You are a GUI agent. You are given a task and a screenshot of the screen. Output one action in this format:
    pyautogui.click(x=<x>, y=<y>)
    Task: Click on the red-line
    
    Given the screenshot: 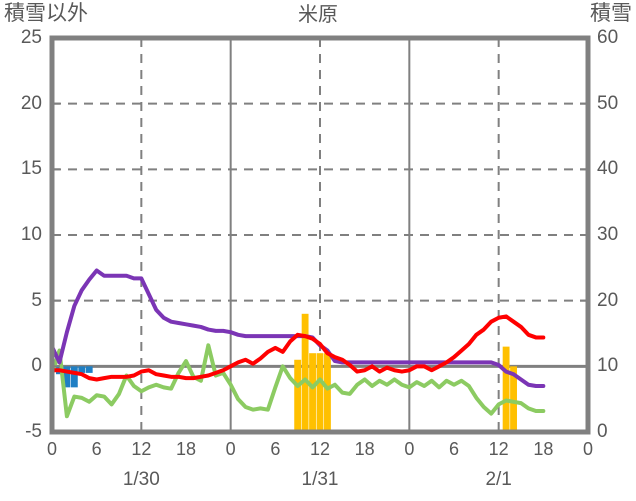 What is the action you would take?
    pyautogui.click(x=298, y=348)
    